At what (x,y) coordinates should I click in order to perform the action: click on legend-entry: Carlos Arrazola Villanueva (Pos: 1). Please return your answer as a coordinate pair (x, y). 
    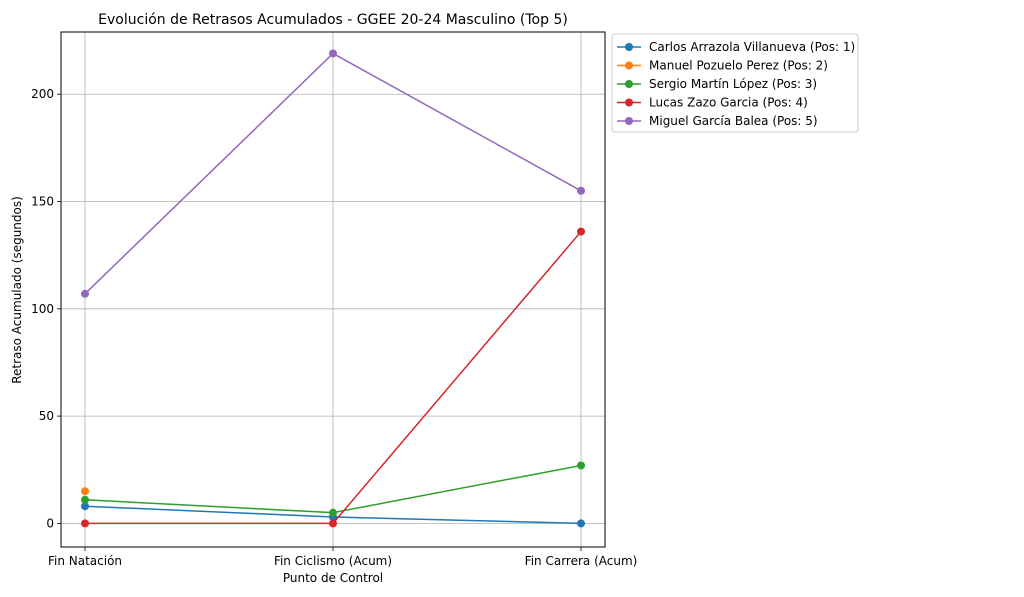
    Looking at the image, I should click on (736, 47).